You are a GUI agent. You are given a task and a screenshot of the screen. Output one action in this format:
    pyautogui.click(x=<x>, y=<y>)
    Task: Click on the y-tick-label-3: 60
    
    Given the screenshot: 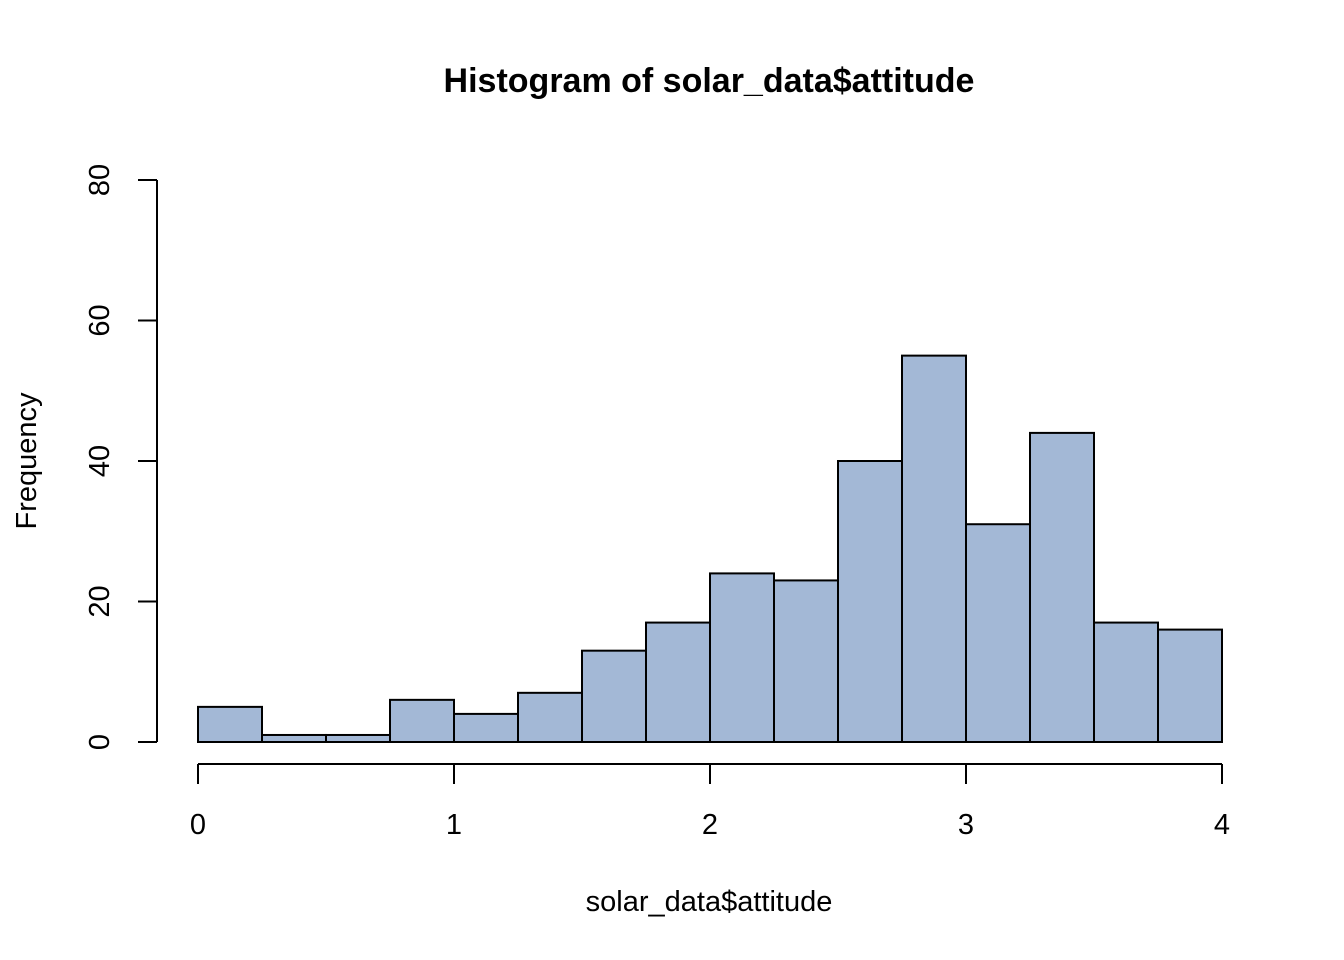 What is the action you would take?
    pyautogui.click(x=100, y=320)
    